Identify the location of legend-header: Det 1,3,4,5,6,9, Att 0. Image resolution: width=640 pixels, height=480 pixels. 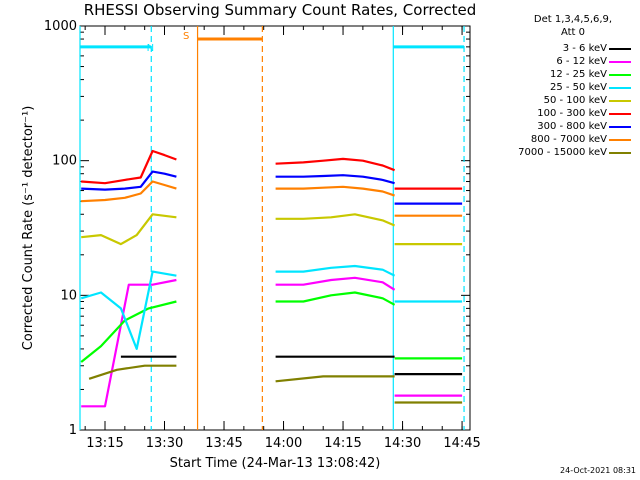
(573, 26).